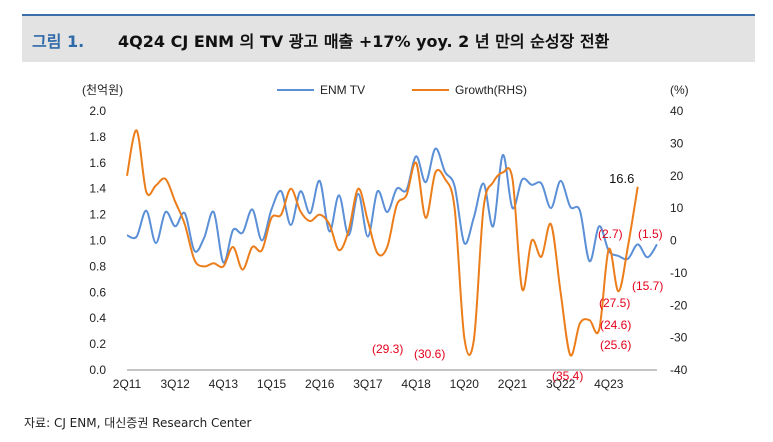 Image resolution: width=773 pixels, height=442 pixels. Describe the element at coordinates (679, 370) in the screenshot. I see `right-tick-label: -40` at that location.